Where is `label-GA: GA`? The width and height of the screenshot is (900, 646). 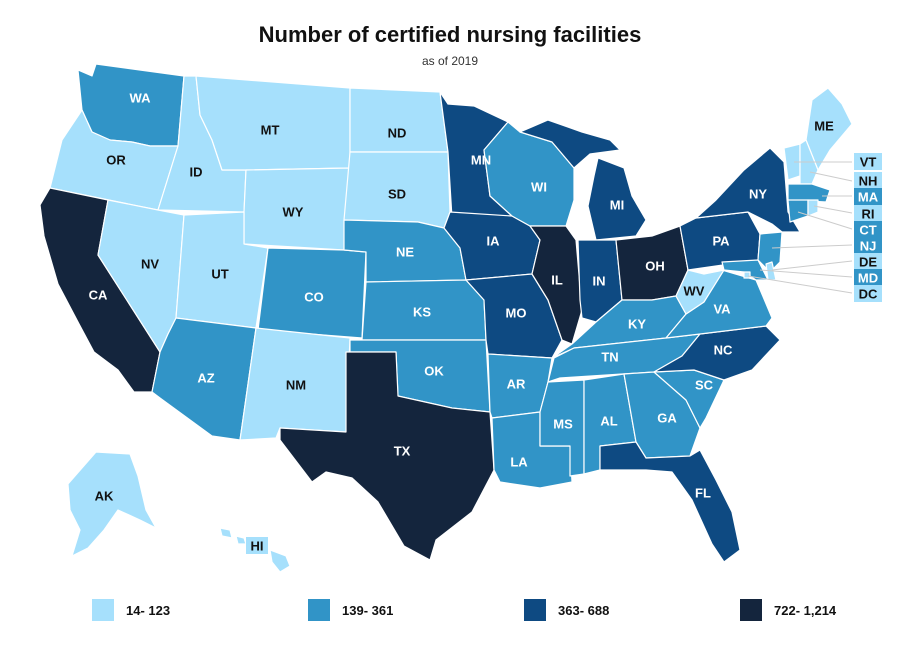
label-GA: GA is located at coordinates (667, 418).